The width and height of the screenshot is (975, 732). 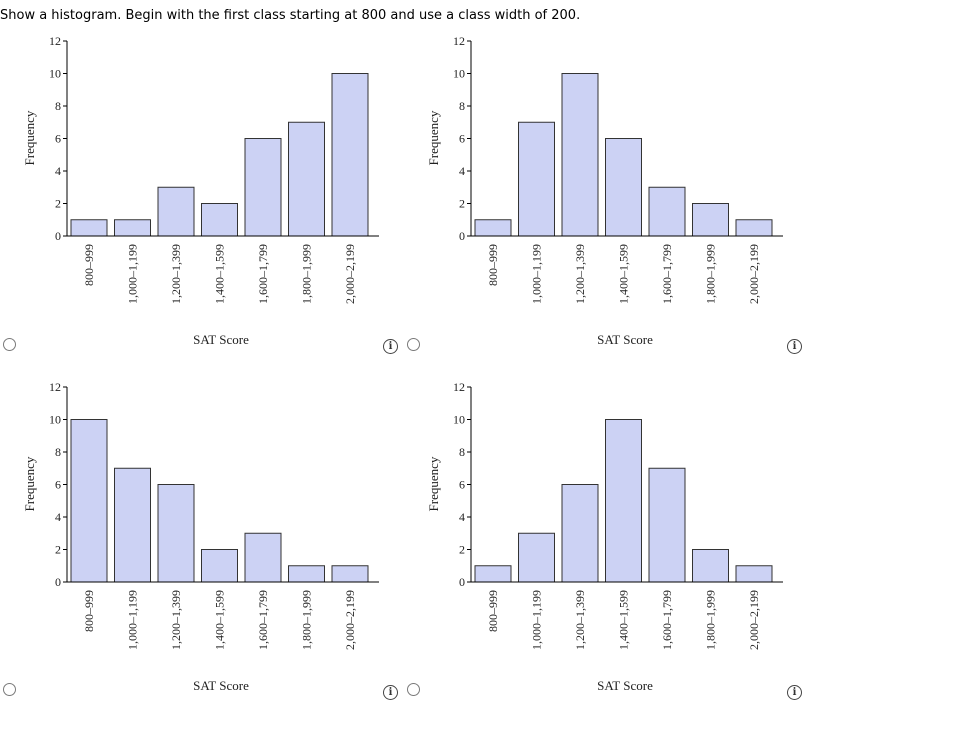 What do you see at coordinates (462, 485) in the screenshot?
I see `chart-d-ytick-label: 6` at bounding box center [462, 485].